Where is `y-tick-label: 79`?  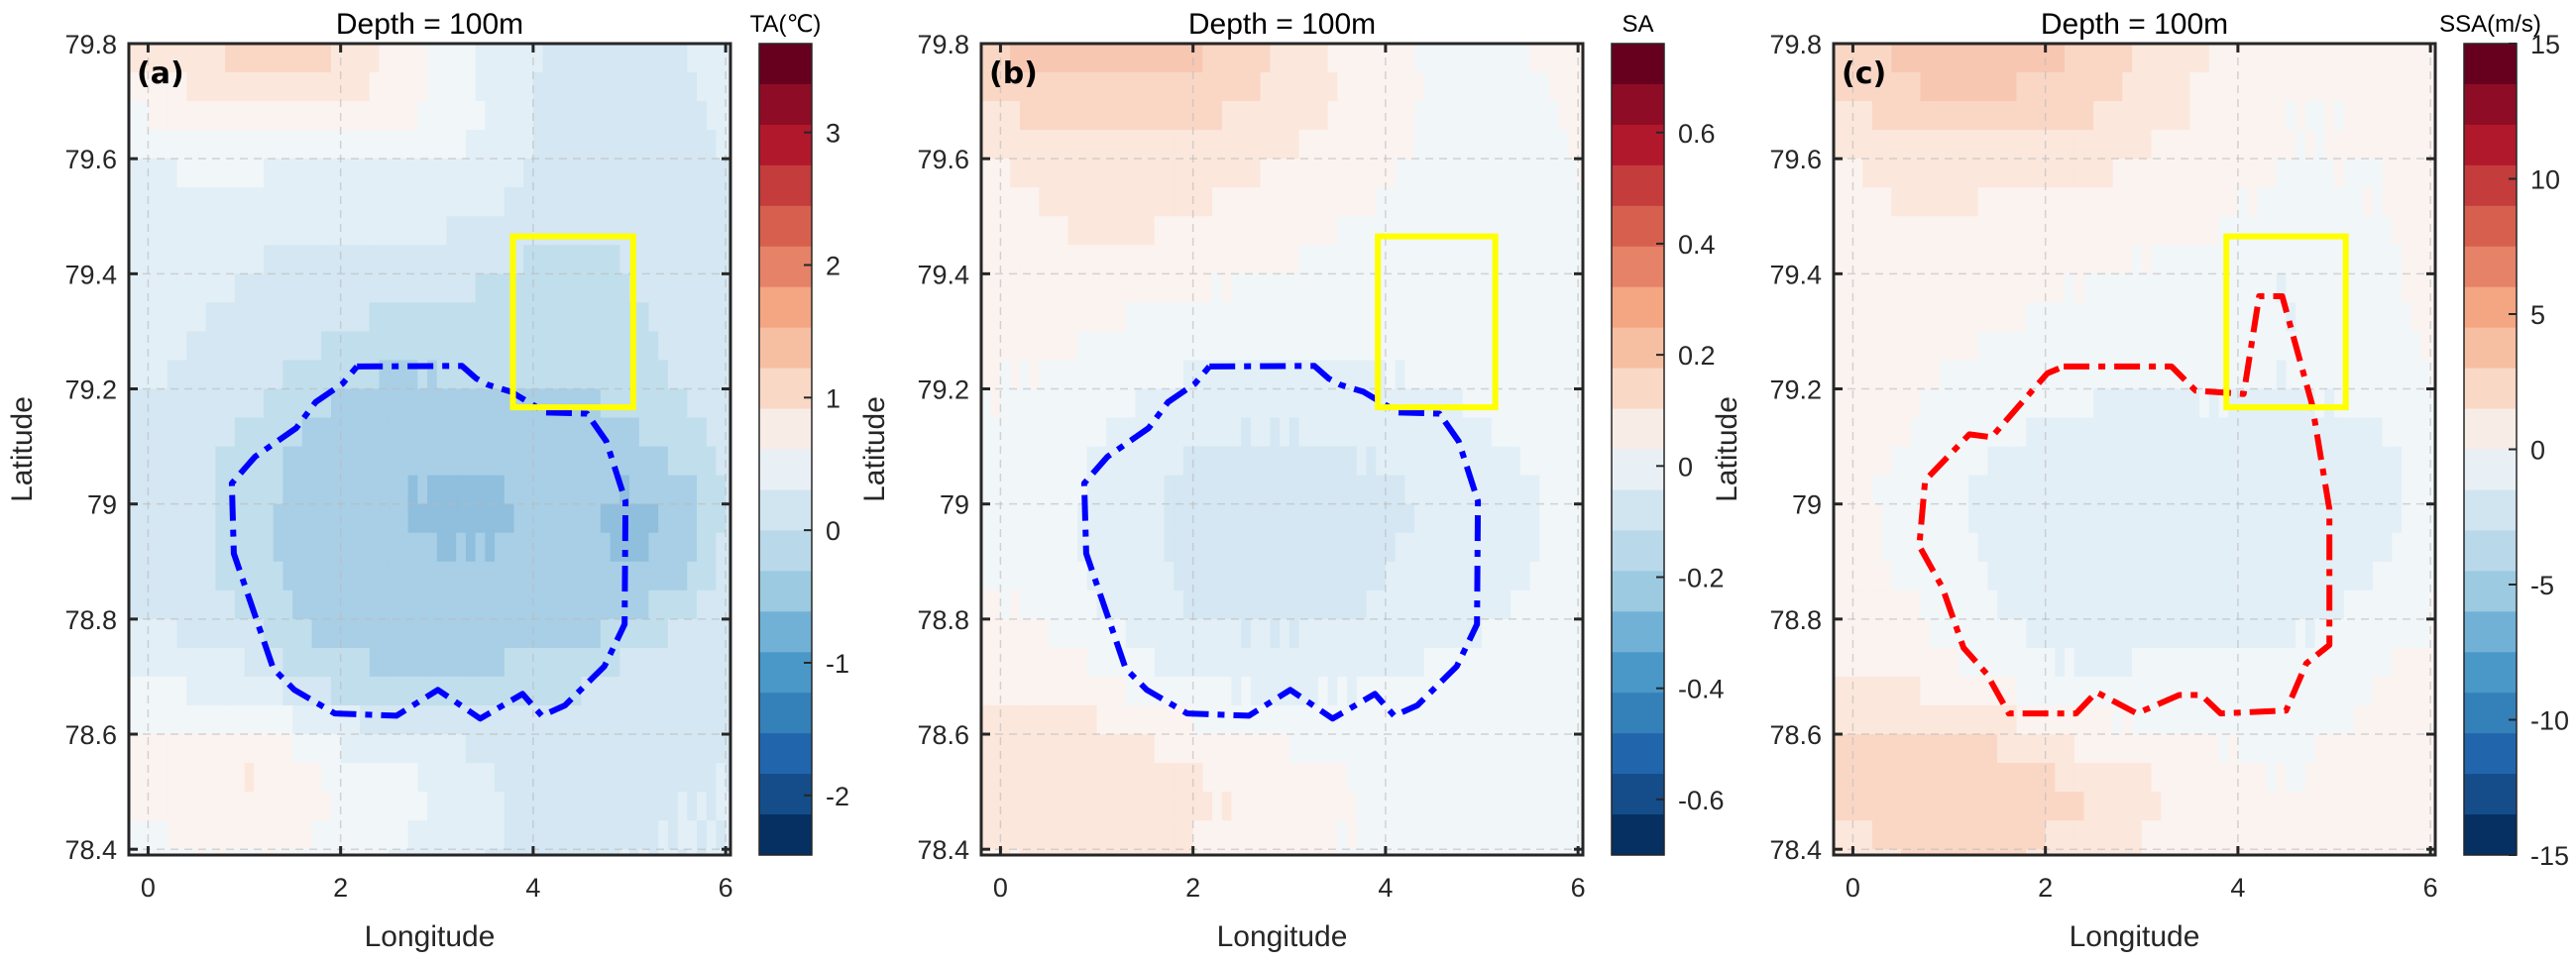 y-tick-label: 79 is located at coordinates (954, 505).